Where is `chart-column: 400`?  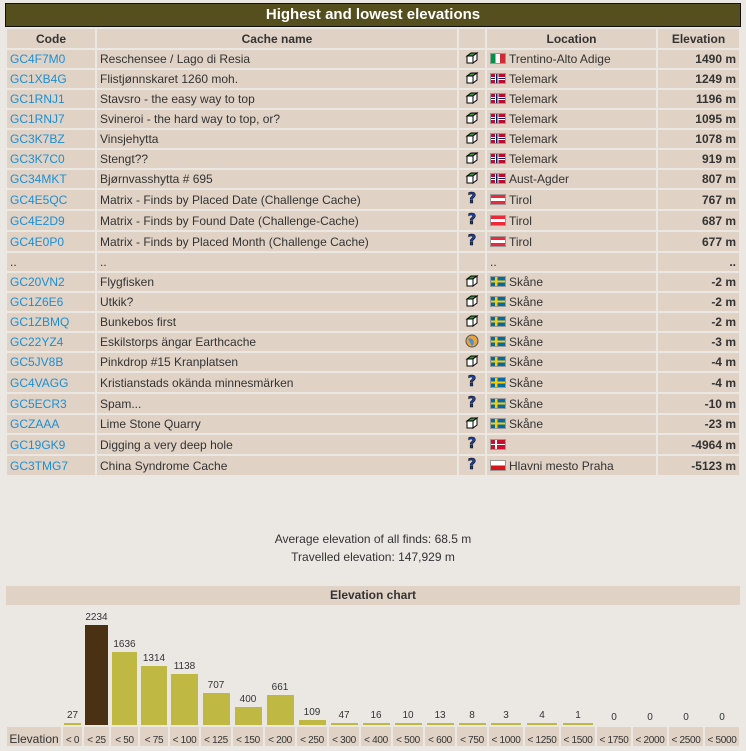 chart-column: 400 is located at coordinates (248, 666).